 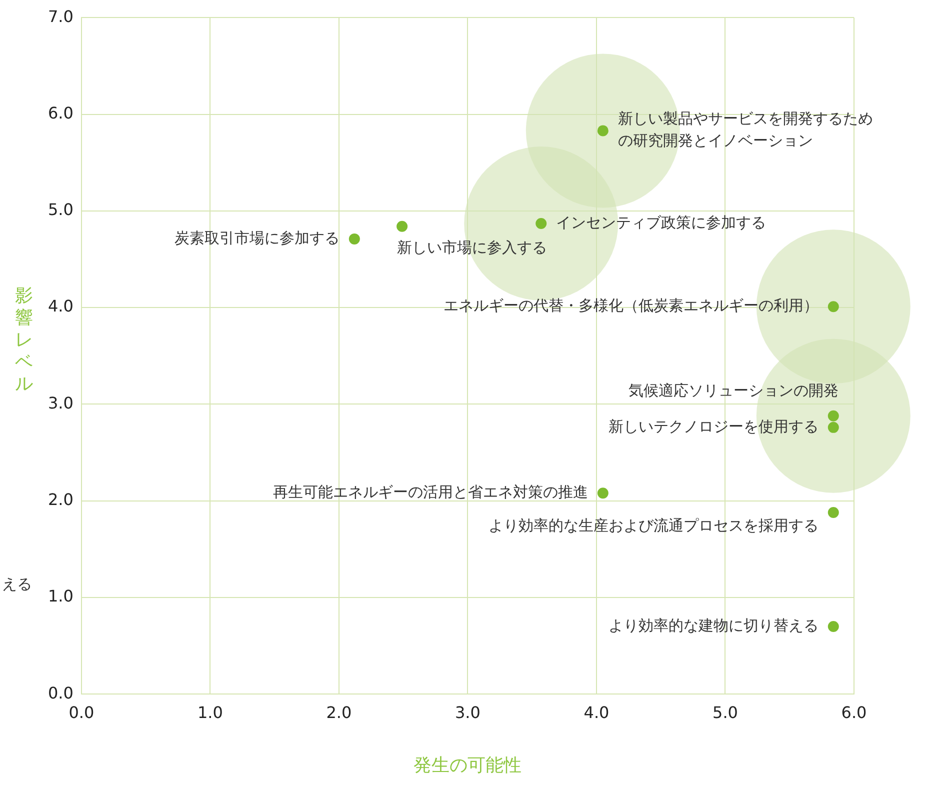 What do you see at coordinates (61, 16) in the screenshot?
I see `y-tick-label: 7.0` at bounding box center [61, 16].